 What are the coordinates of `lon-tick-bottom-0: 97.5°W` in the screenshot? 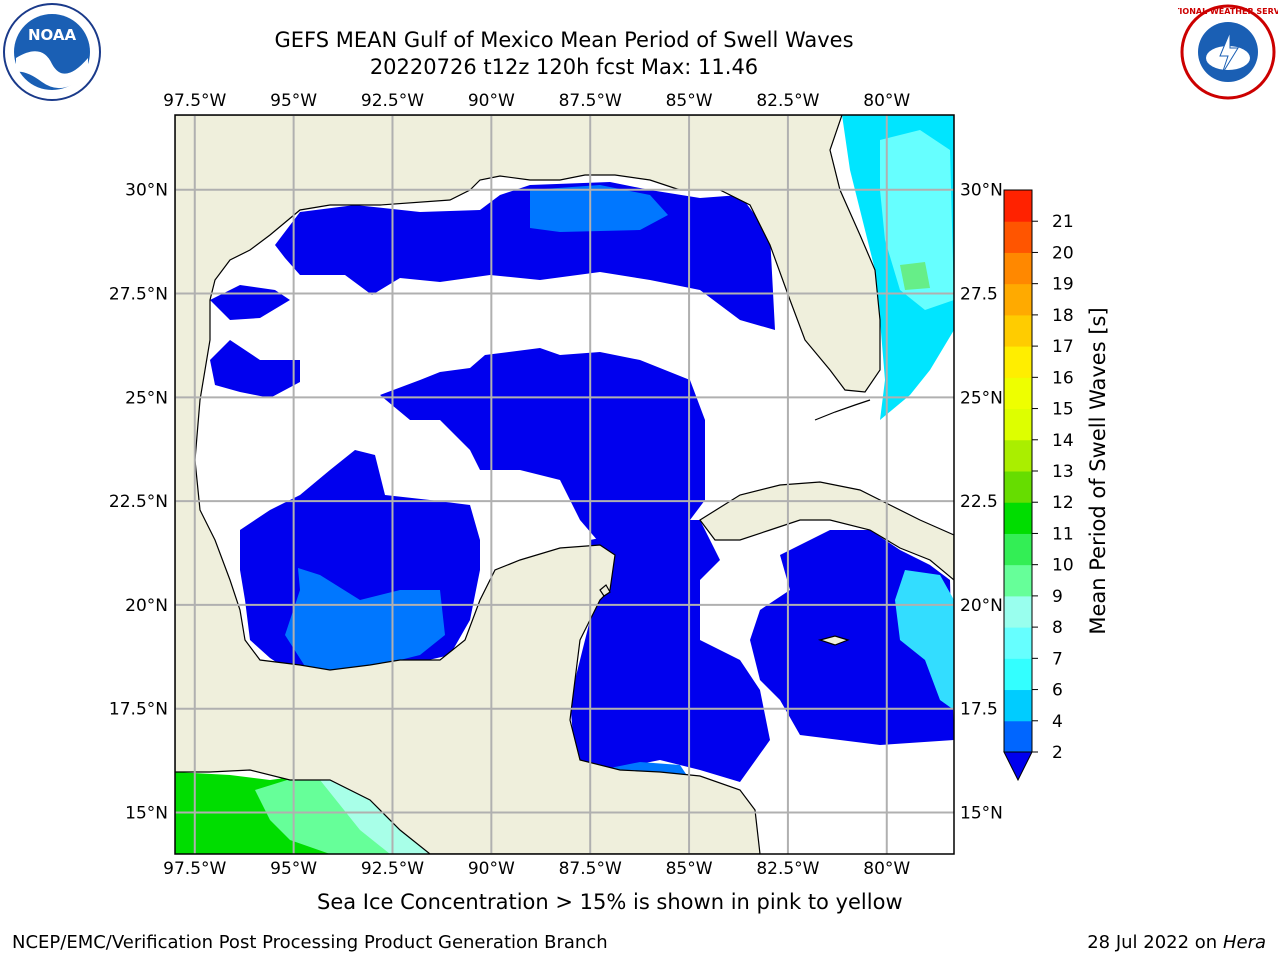 It's located at (194, 869).